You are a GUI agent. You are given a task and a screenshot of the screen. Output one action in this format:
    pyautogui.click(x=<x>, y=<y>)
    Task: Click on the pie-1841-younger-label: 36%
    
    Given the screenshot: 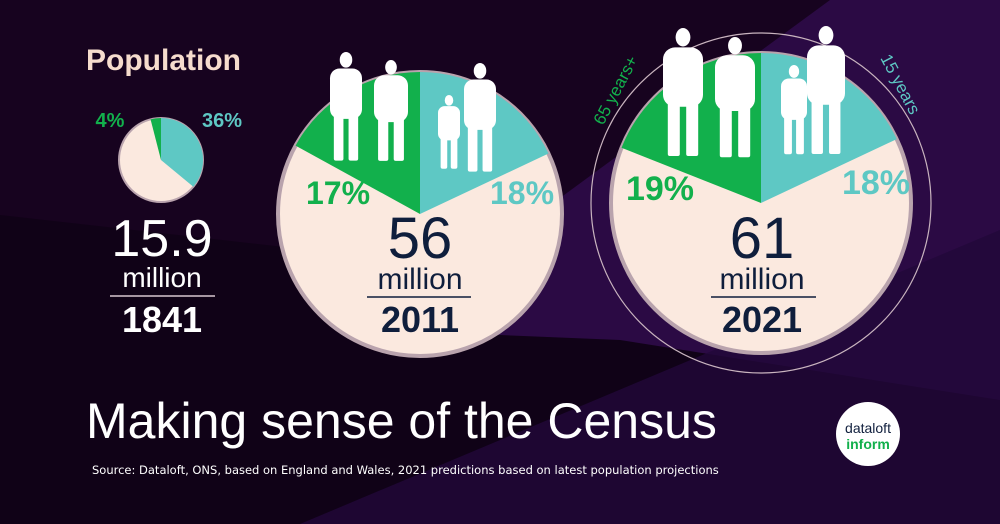 What is the action you would take?
    pyautogui.click(x=222, y=121)
    